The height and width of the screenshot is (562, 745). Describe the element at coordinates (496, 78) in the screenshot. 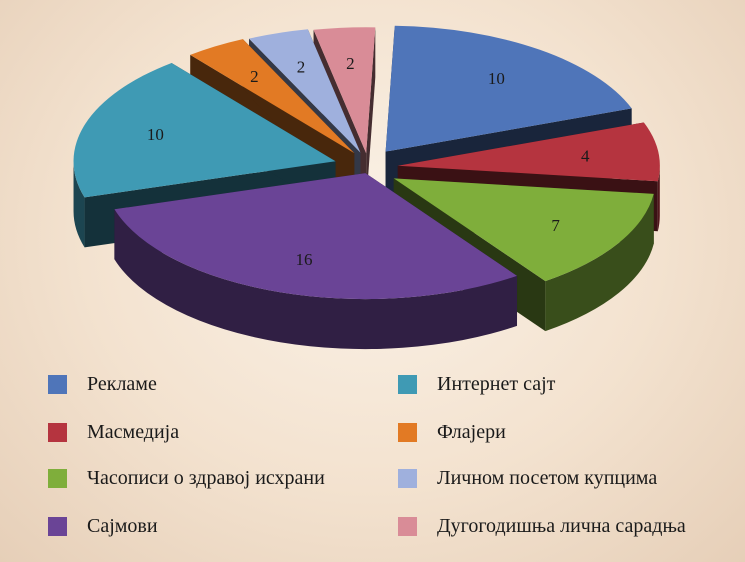

I see `data-label-1: 10` at that location.